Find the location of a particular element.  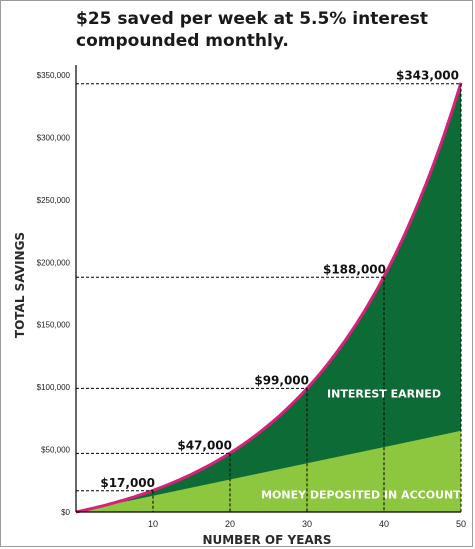

y-tick-label: $100,000 is located at coordinates (54, 387).